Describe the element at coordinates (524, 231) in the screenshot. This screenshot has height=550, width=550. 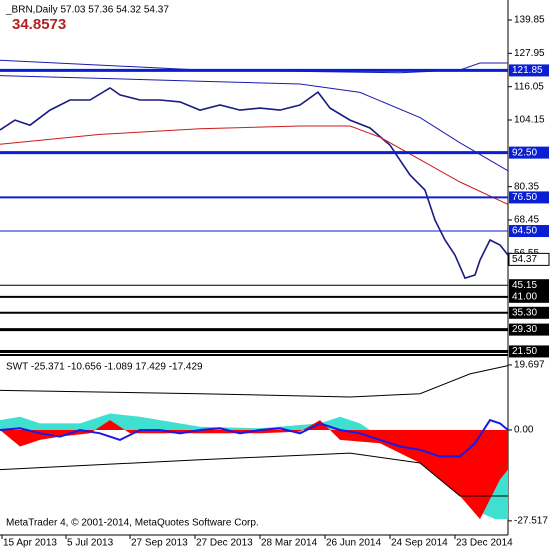
I see `level-label: 64.50` at that location.